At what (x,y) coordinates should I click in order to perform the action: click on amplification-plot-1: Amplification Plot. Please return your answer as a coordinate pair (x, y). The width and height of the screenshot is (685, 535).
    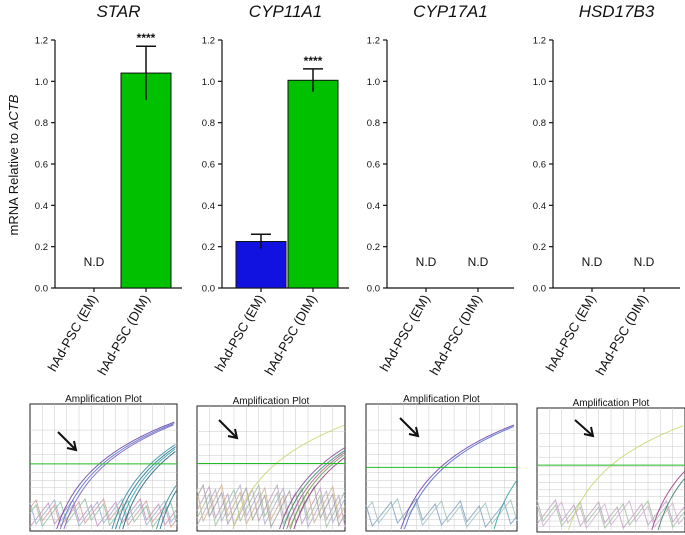
    Looking at the image, I should click on (271, 464).